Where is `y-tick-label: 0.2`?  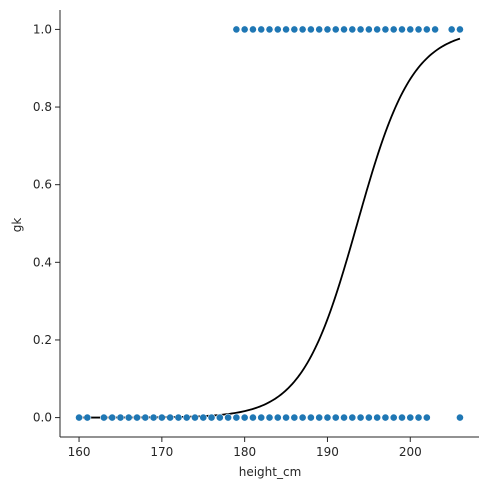 y-tick-label: 0.2 is located at coordinates (42, 340).